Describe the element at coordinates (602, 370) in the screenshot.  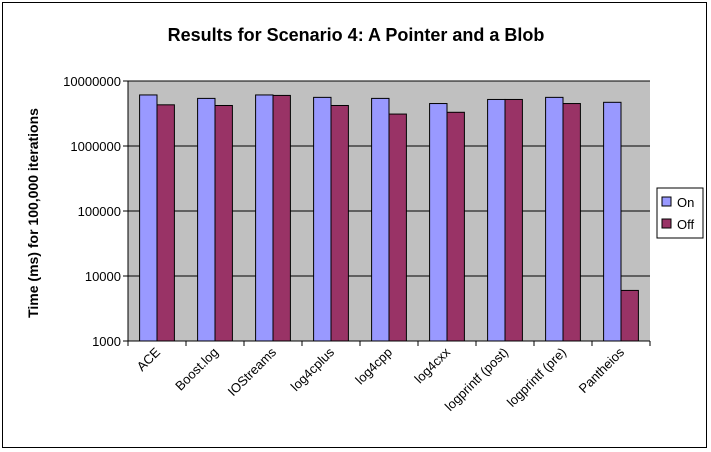
I see `x-tick-label: Pantheios` at that location.